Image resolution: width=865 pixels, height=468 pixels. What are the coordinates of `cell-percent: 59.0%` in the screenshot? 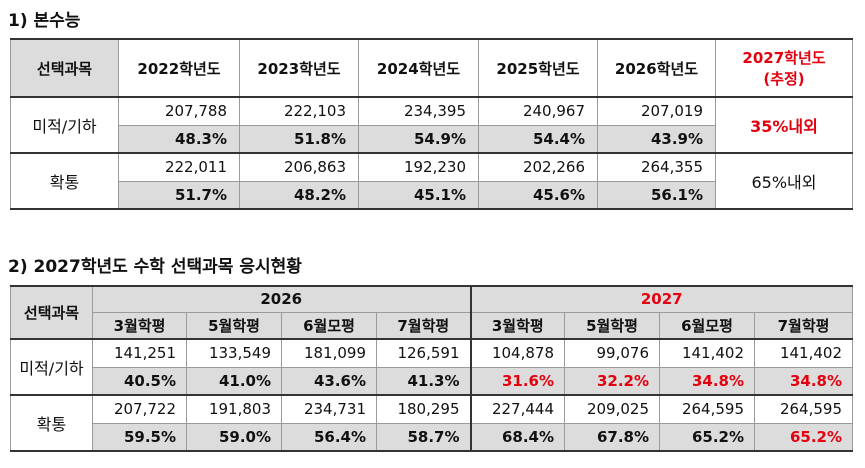 It's located at (234, 437).